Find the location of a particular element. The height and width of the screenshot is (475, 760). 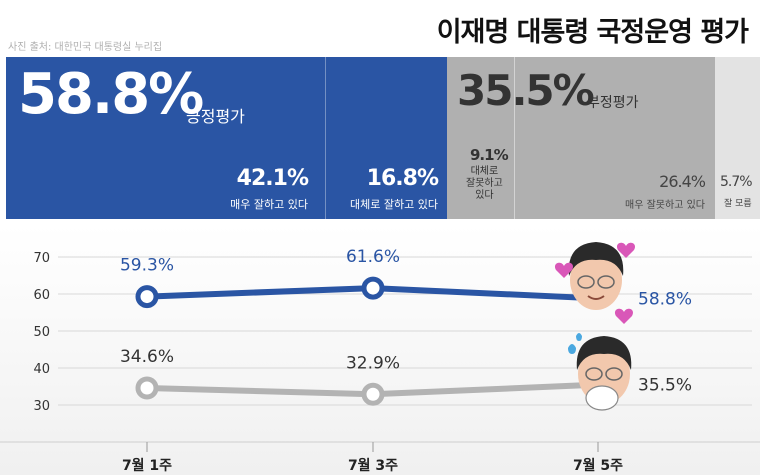

president-photo-hearts is located at coordinates (595, 283).